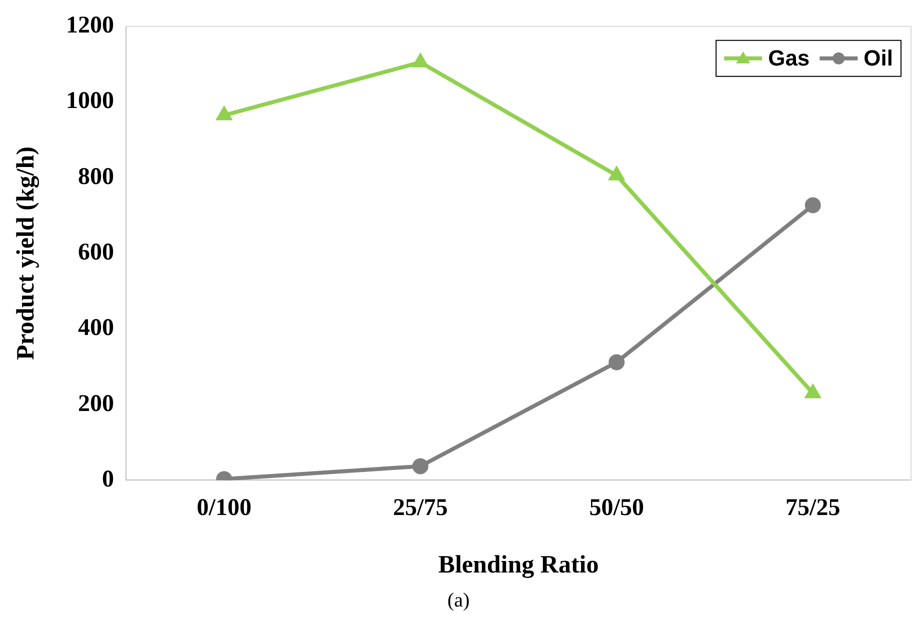  I want to click on y-tick-label: 1000, so click(90, 101).